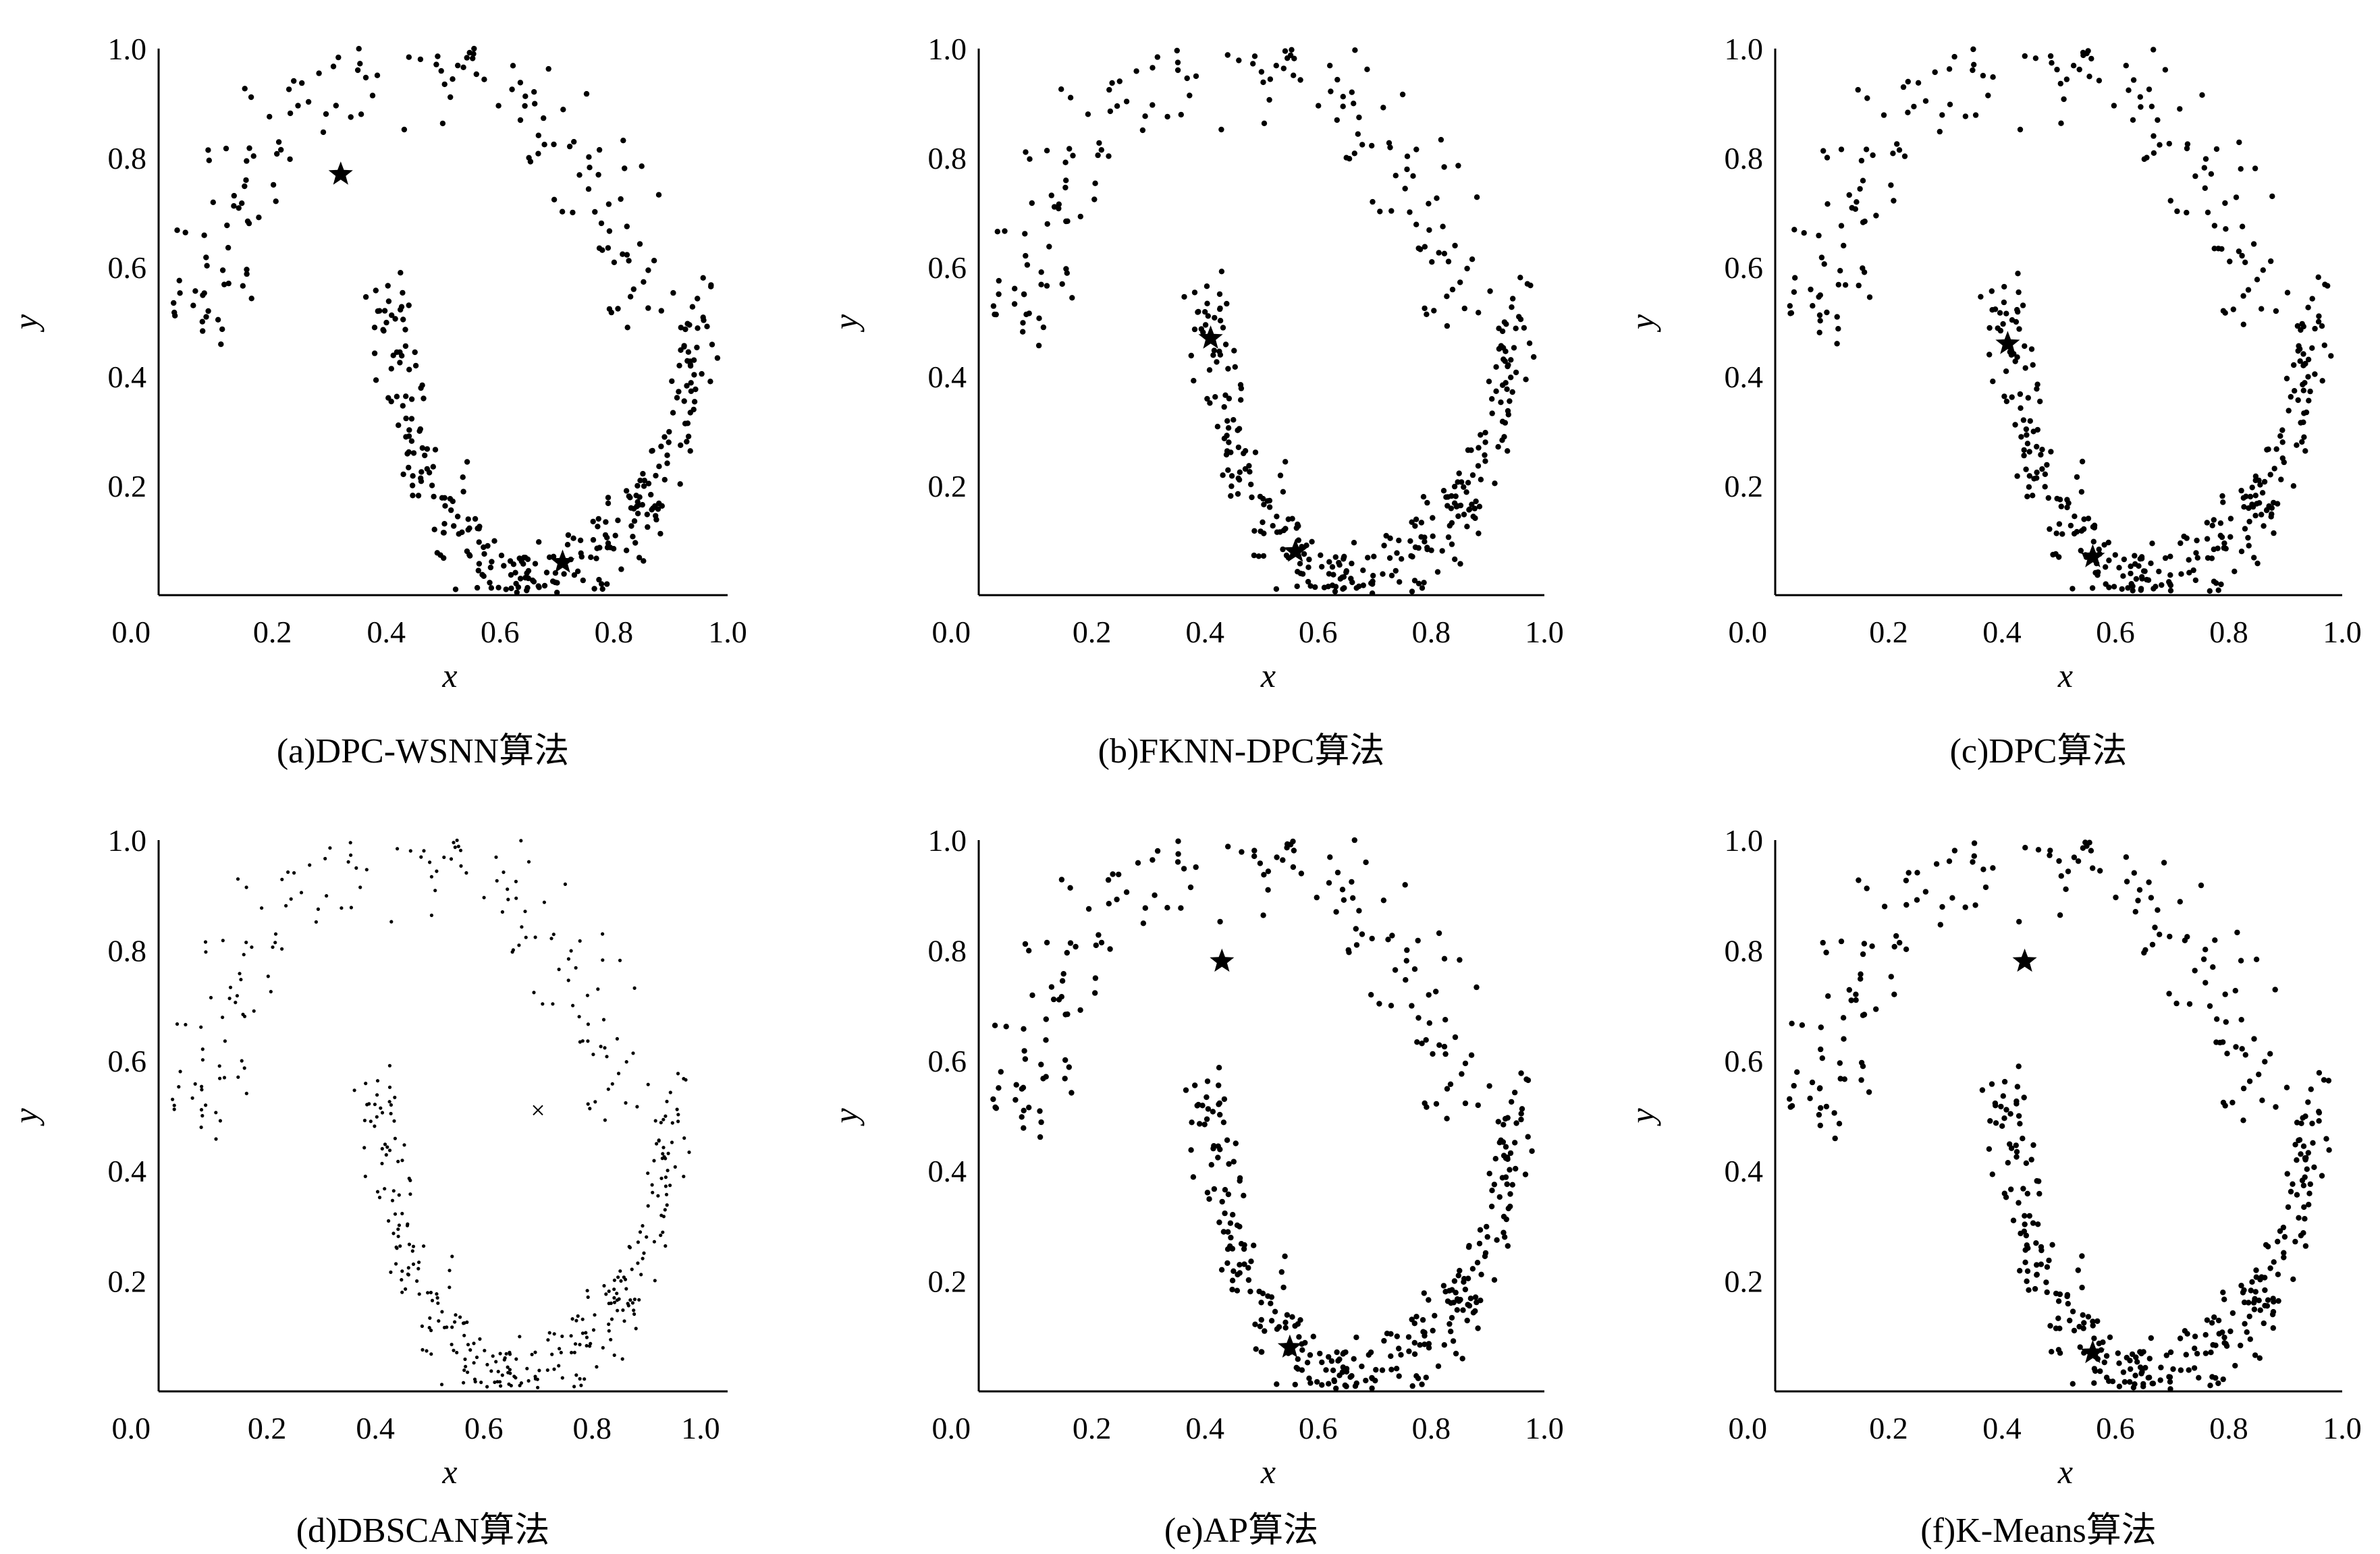  What do you see at coordinates (2039, 751) in the screenshot?
I see `chart-caption: (c)DPC算法` at bounding box center [2039, 751].